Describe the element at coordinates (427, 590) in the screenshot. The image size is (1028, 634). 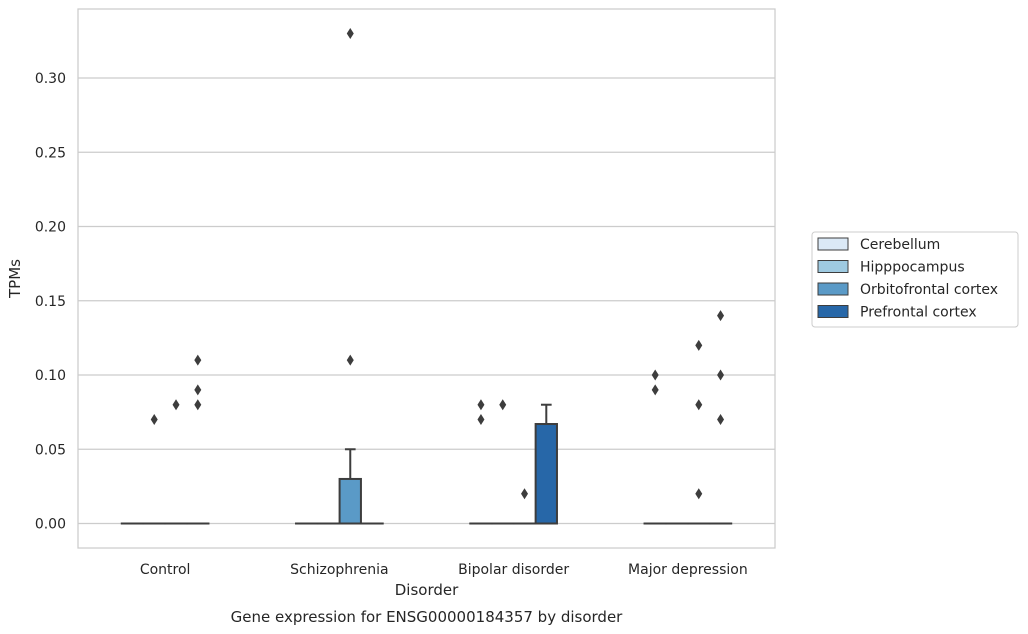
I see `x-axis-label: Disorder` at that location.